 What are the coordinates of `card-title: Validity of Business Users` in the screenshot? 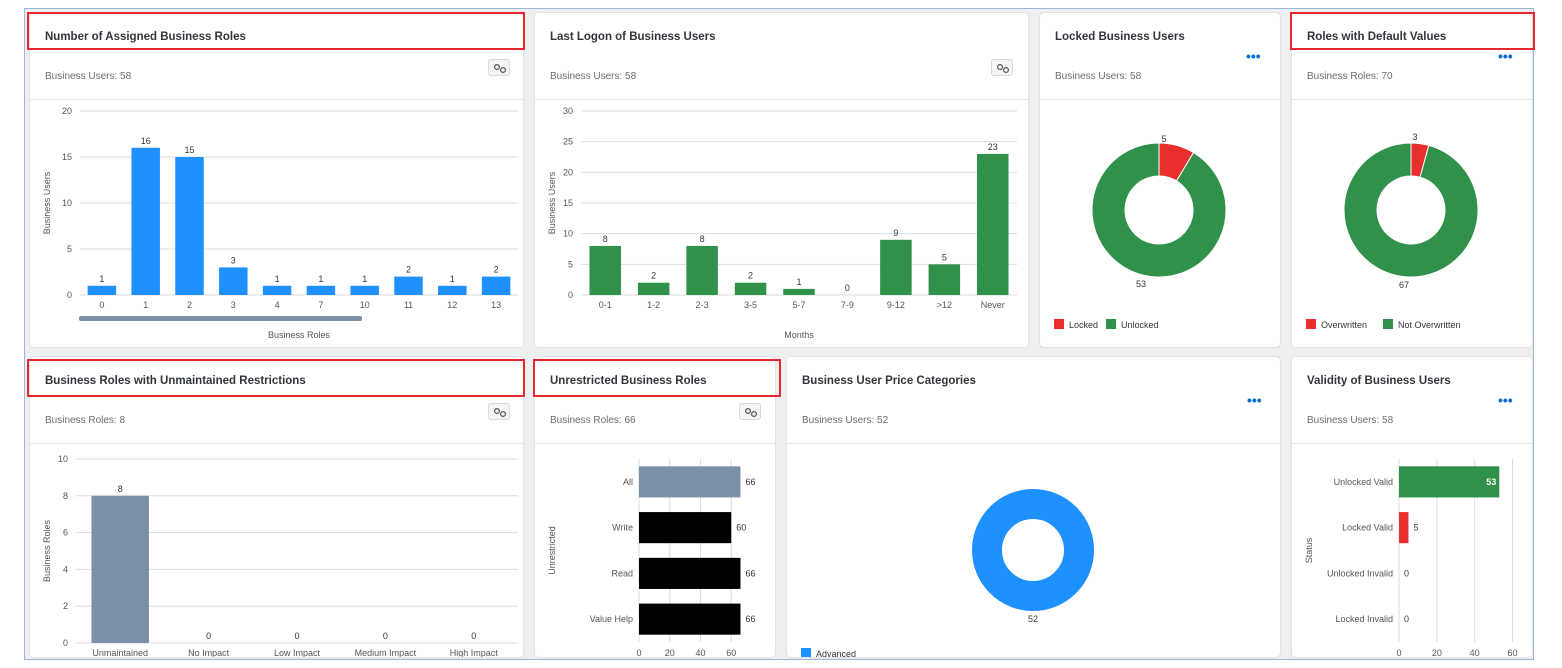 It's located at (1379, 381).